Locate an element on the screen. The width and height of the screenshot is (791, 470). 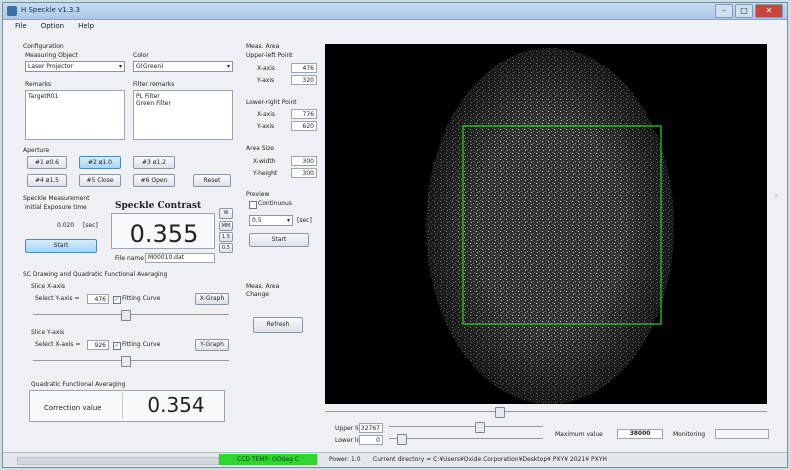
filter-remark-line: Green Filter is located at coordinates (153, 103).